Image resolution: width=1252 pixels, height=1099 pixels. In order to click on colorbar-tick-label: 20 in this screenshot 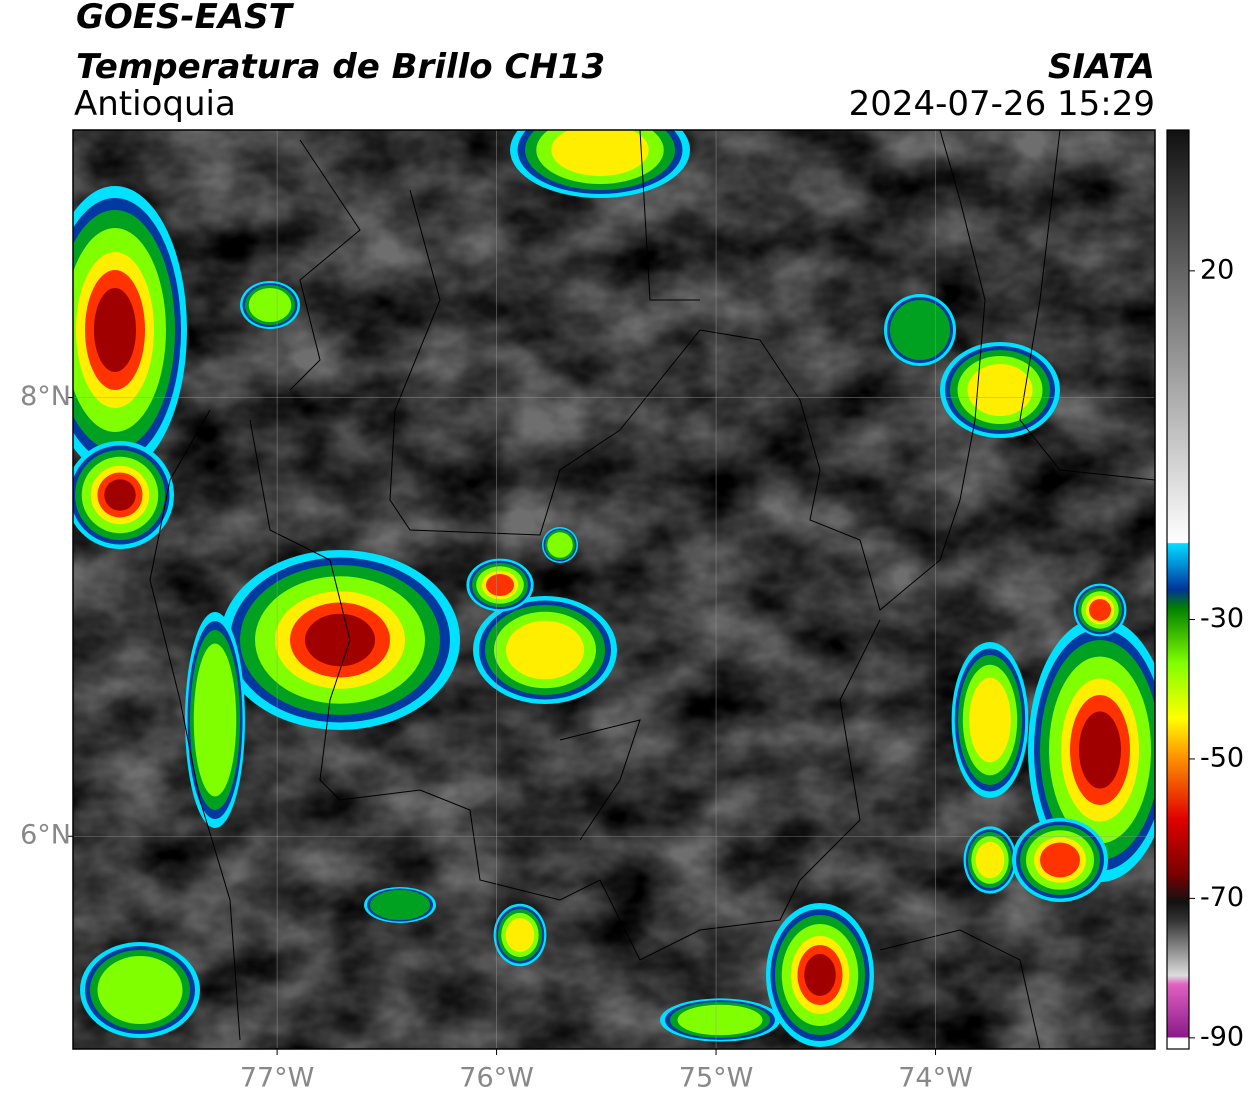, I will do `click(1217, 269)`.